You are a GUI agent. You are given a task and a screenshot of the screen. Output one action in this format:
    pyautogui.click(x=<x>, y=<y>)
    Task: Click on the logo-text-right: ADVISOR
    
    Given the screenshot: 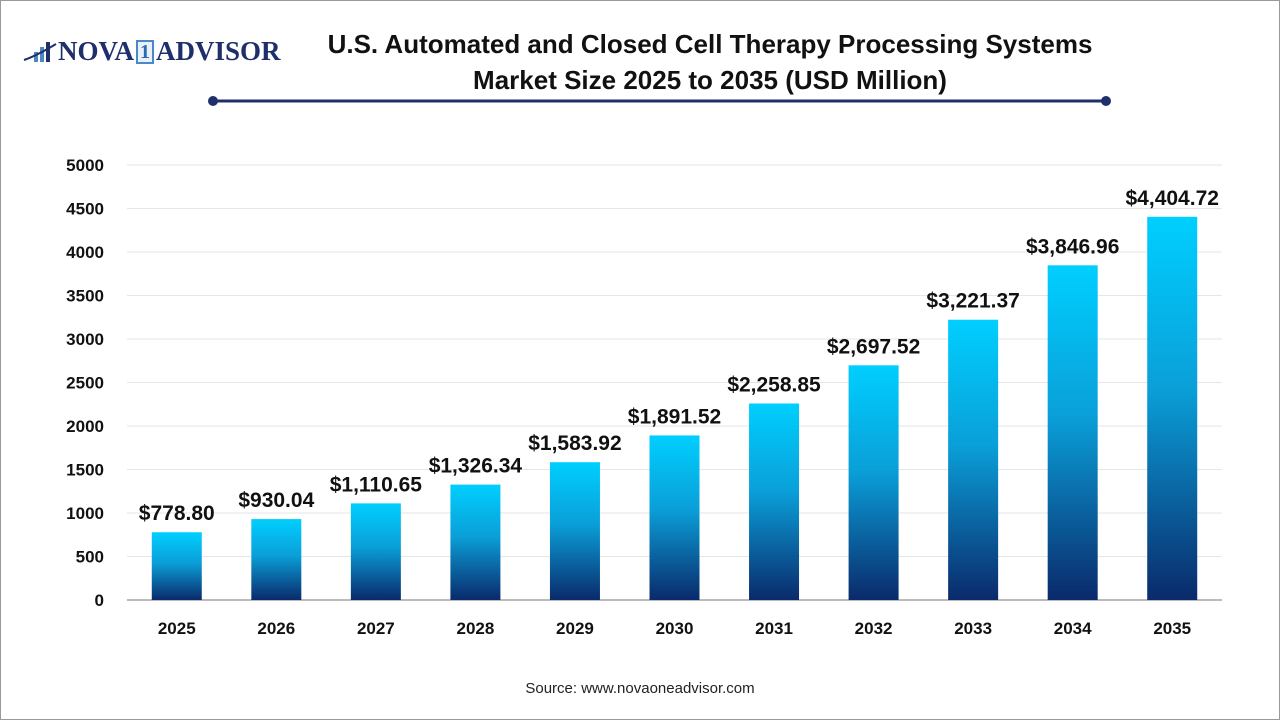 What is the action you would take?
    pyautogui.click(x=218, y=51)
    